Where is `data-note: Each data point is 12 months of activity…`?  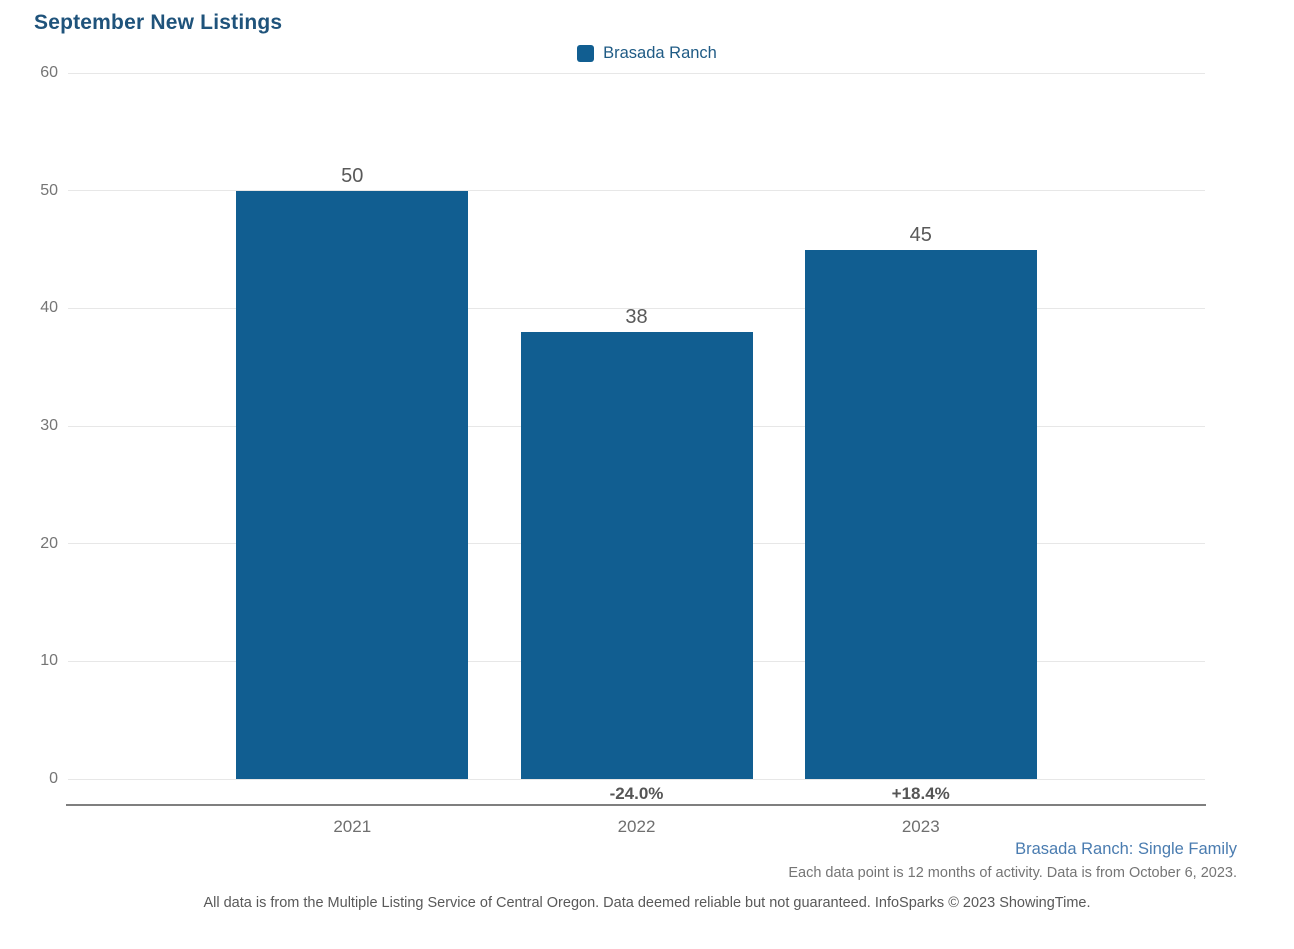 data-note: Each data point is 12 months of activity… is located at coordinates (1012, 873).